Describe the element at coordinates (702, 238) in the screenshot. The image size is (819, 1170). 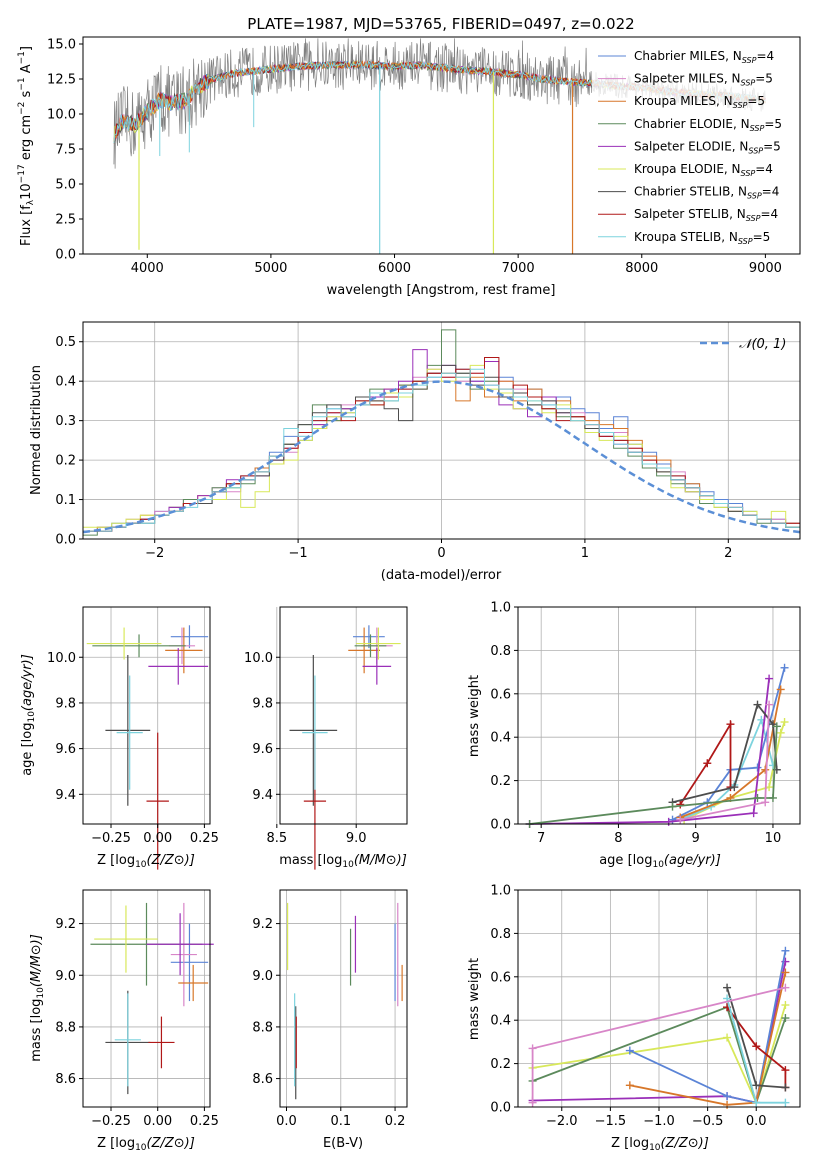
I see `legend-label: Kroupa STELIB, NSSP=5` at that location.